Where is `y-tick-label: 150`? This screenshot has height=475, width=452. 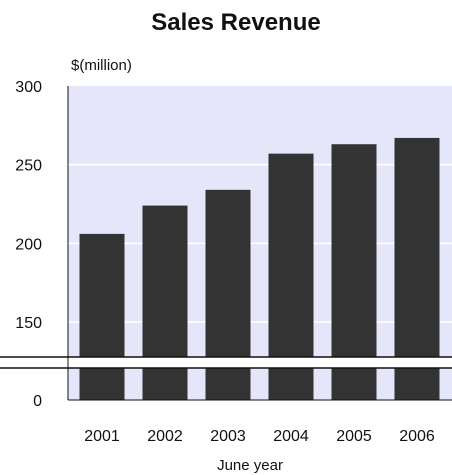
y-tick-label: 150 is located at coordinates (28, 323).